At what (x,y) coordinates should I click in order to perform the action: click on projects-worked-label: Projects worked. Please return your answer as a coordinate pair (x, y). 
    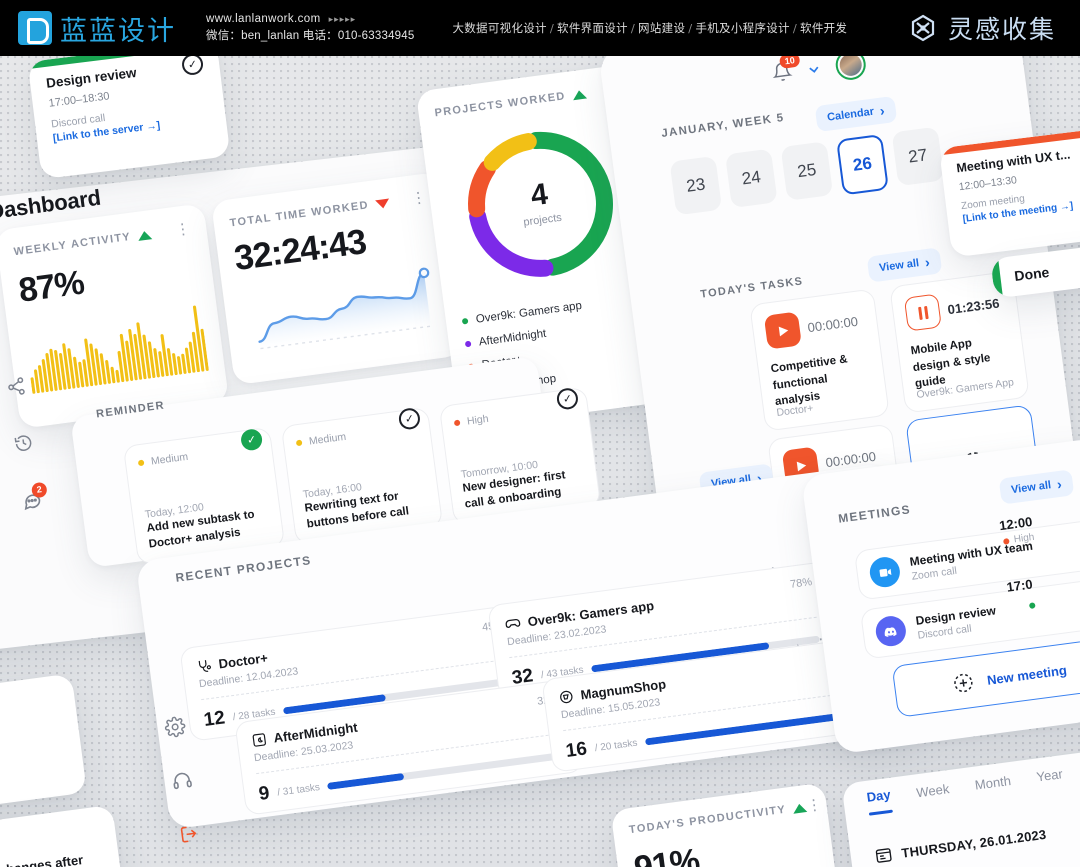
    Looking at the image, I should click on (500, 105).